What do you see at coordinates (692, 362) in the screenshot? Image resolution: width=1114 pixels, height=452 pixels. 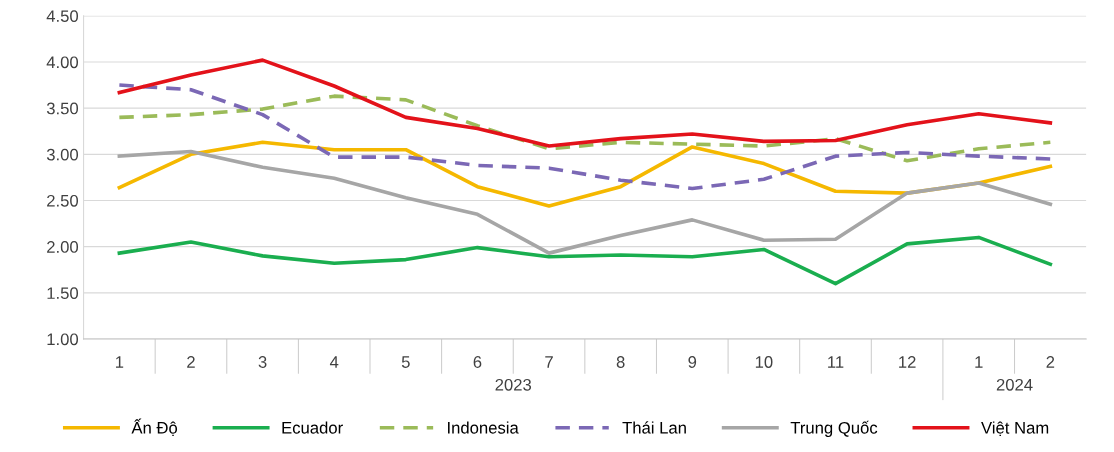 I see `x-tick-label: 9` at bounding box center [692, 362].